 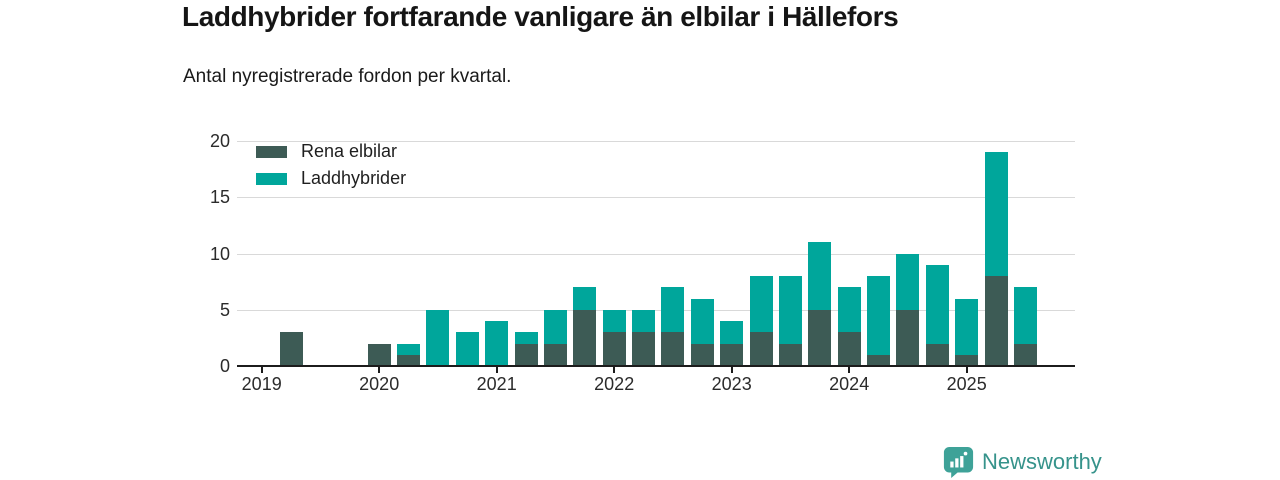 I want to click on x-tick-label: 2023, so click(x=731, y=384).